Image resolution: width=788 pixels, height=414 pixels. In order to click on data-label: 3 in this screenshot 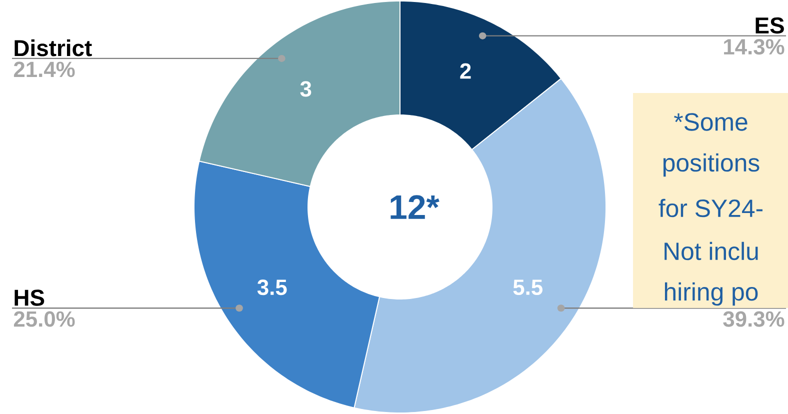, I will do `click(306, 89)`.